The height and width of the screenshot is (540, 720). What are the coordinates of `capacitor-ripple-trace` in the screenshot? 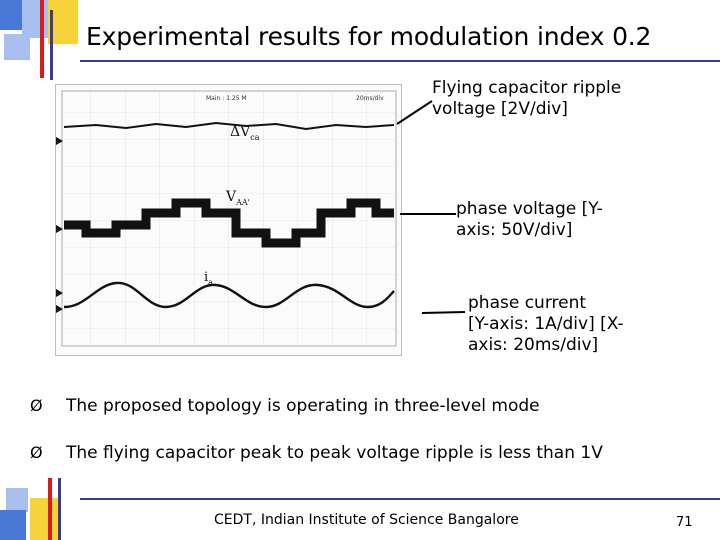 It's located at (229, 126).